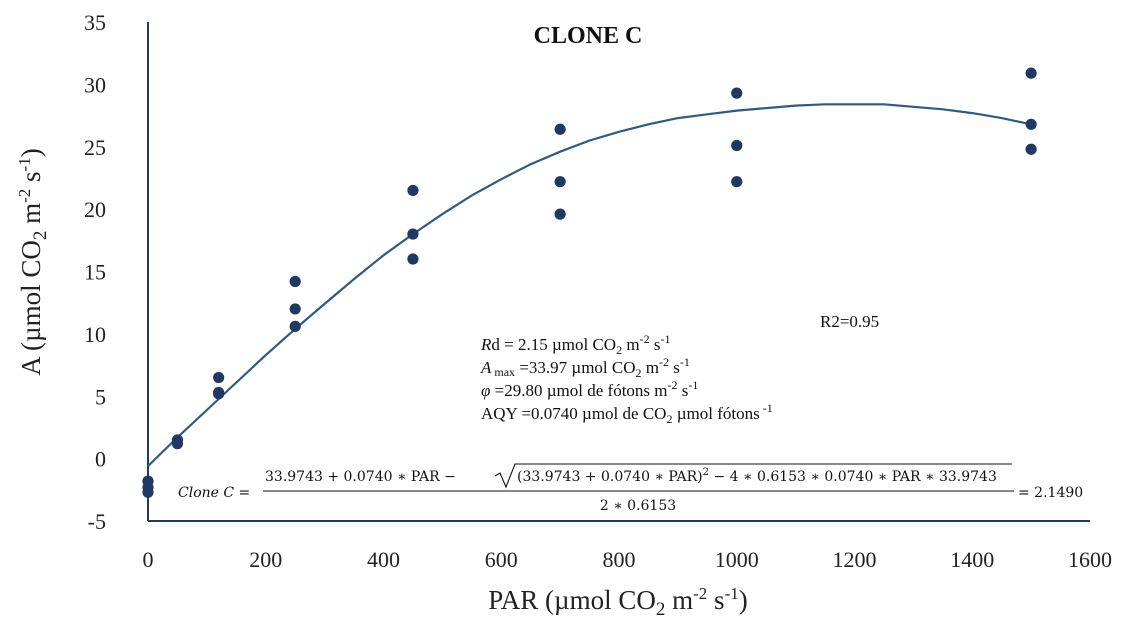 This screenshot has width=1124, height=621. Describe the element at coordinates (95, 22) in the screenshot. I see `y-tick-label: 35` at that location.